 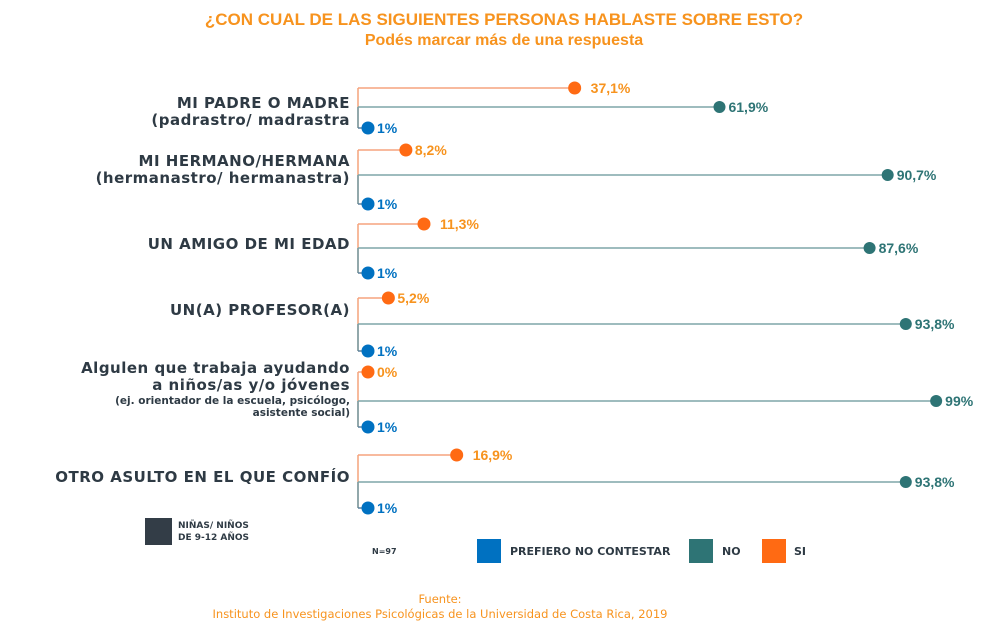 What do you see at coordinates (384, 551) in the screenshot?
I see `sample-size-label: N=97` at bounding box center [384, 551].